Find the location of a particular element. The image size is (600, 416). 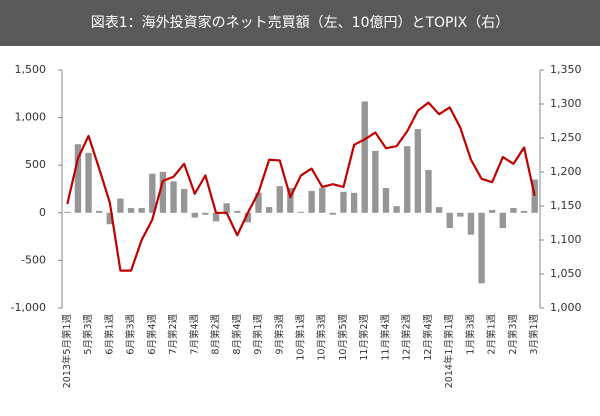

x-tick-label: 8月第2週 is located at coordinates (216, 334).